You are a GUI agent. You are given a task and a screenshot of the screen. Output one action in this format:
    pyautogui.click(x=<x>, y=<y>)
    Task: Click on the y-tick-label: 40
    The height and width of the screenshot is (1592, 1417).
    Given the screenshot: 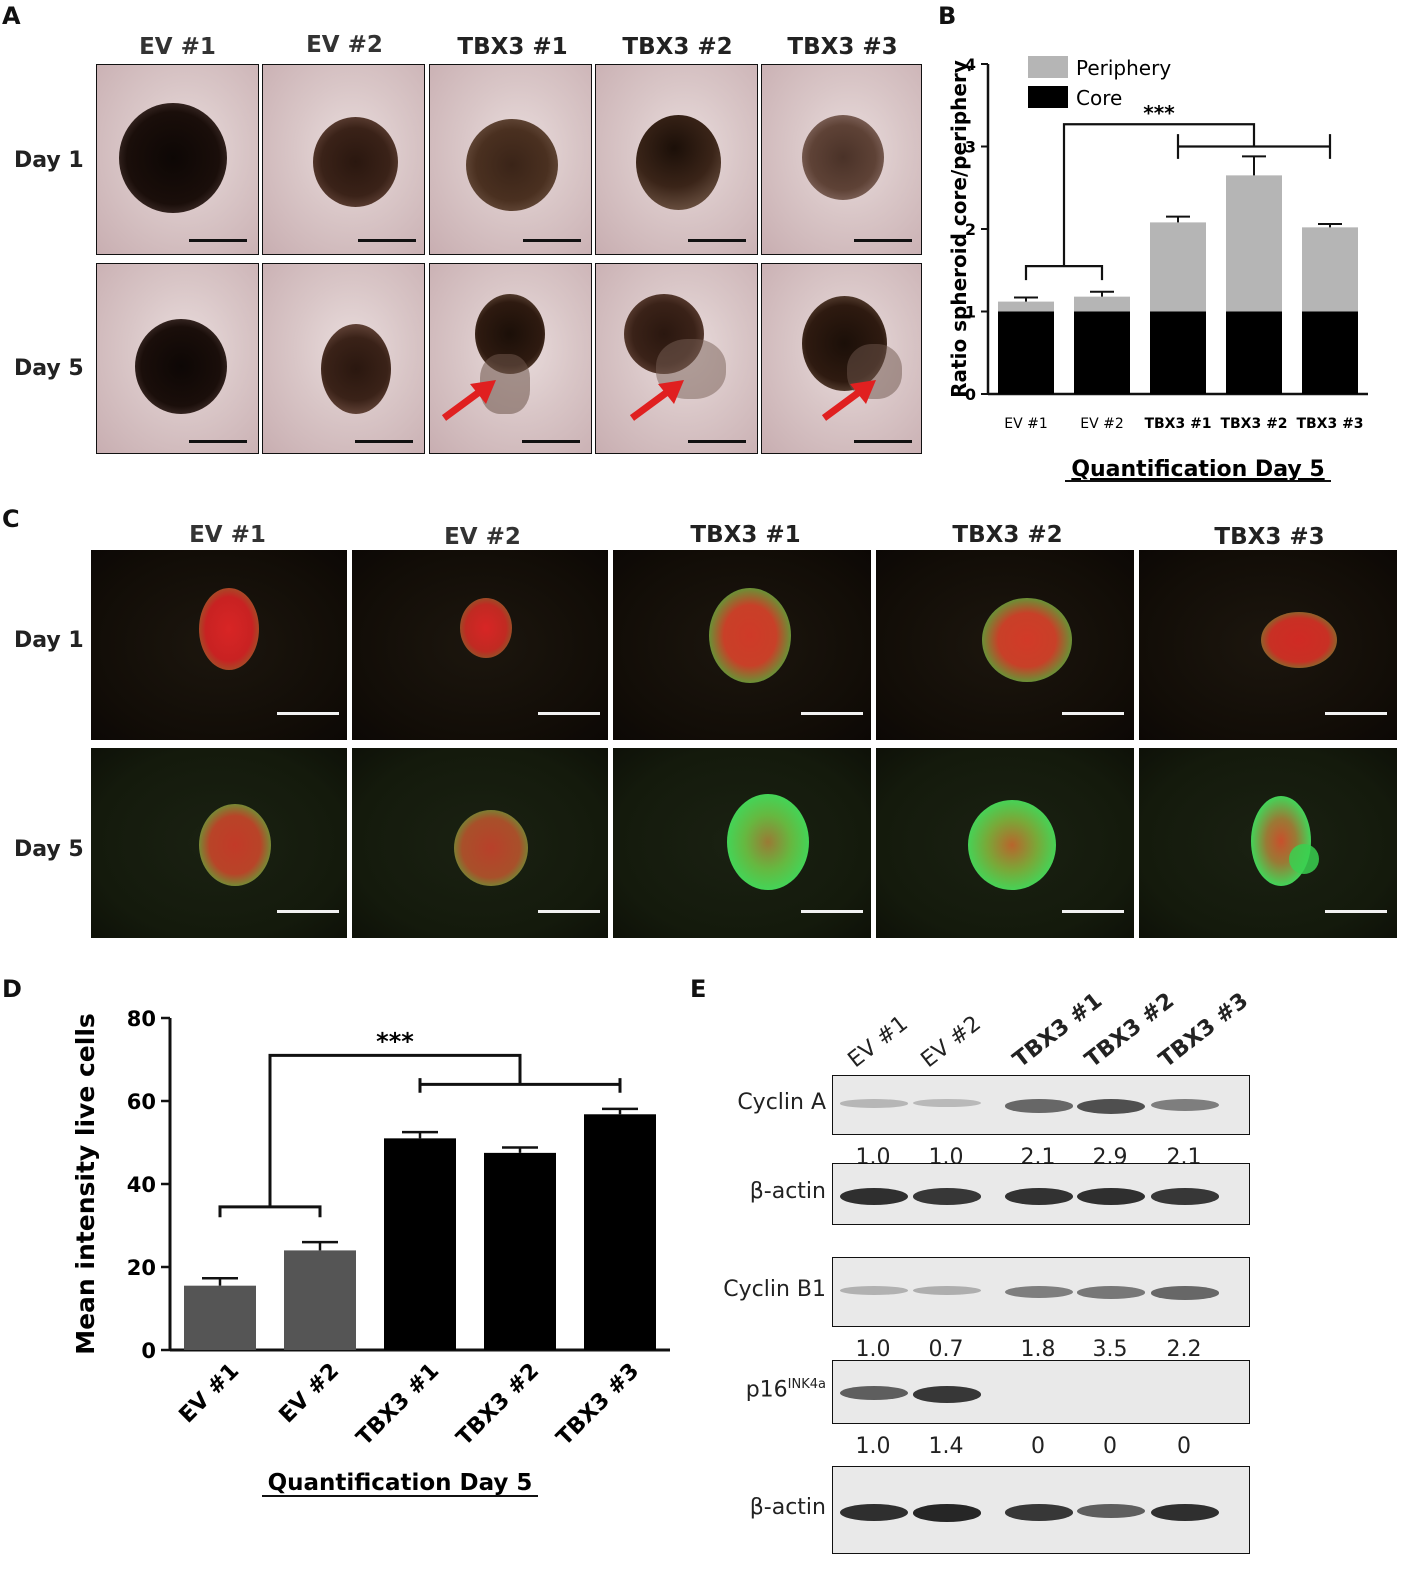 What is the action you would take?
    pyautogui.click(x=141, y=1185)
    